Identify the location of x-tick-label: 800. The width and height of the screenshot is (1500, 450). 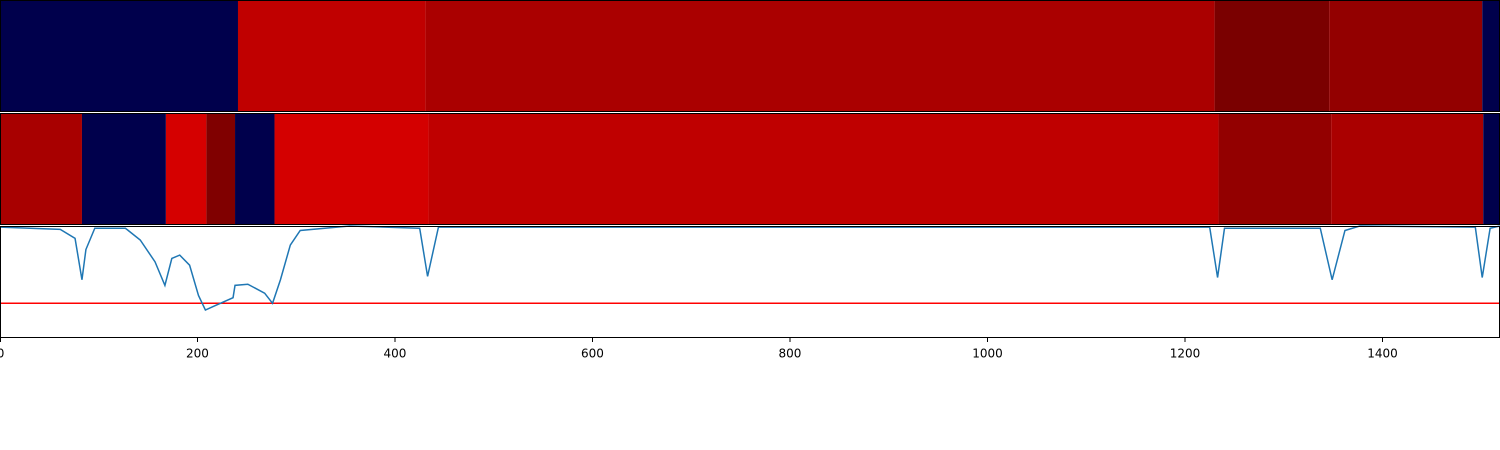
(790, 354).